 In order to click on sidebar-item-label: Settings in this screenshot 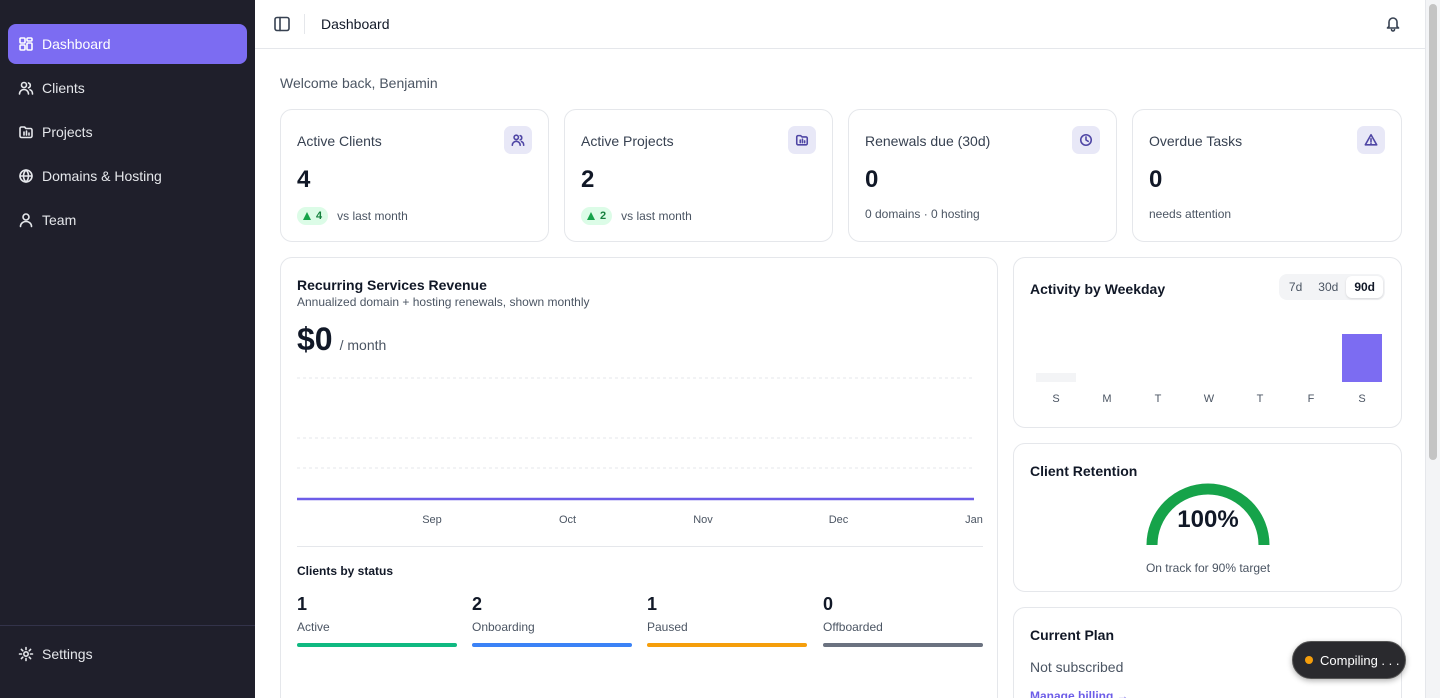, I will do `click(67, 654)`.